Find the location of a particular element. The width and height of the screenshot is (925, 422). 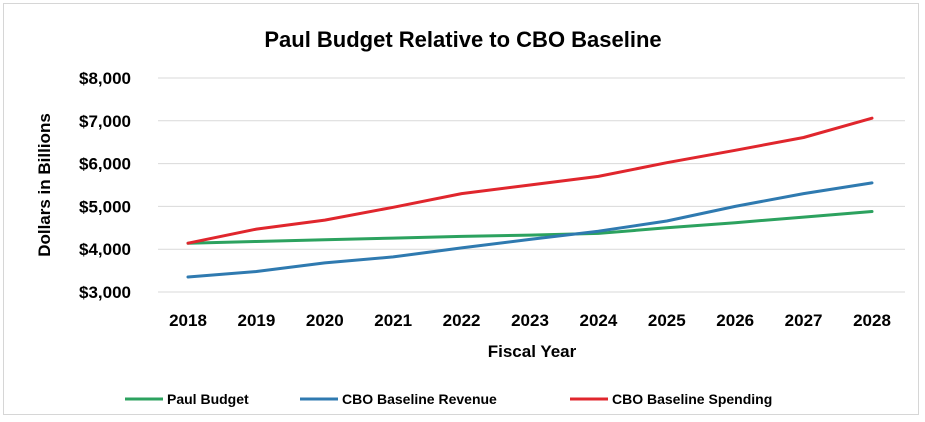

x-tick-label: 2028 is located at coordinates (872, 320).